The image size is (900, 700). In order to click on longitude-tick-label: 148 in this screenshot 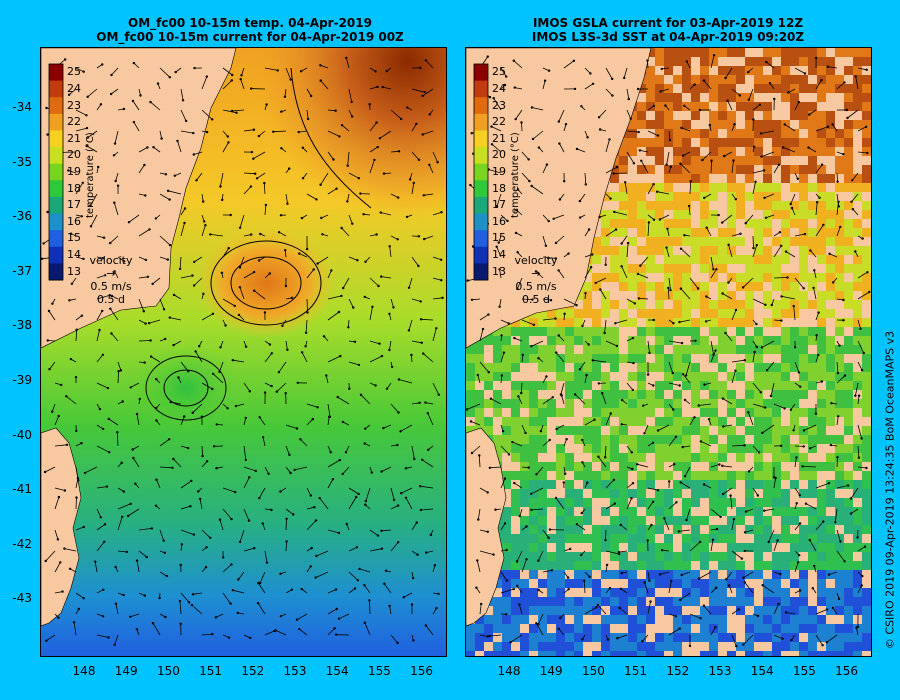, I will do `click(84, 671)`.